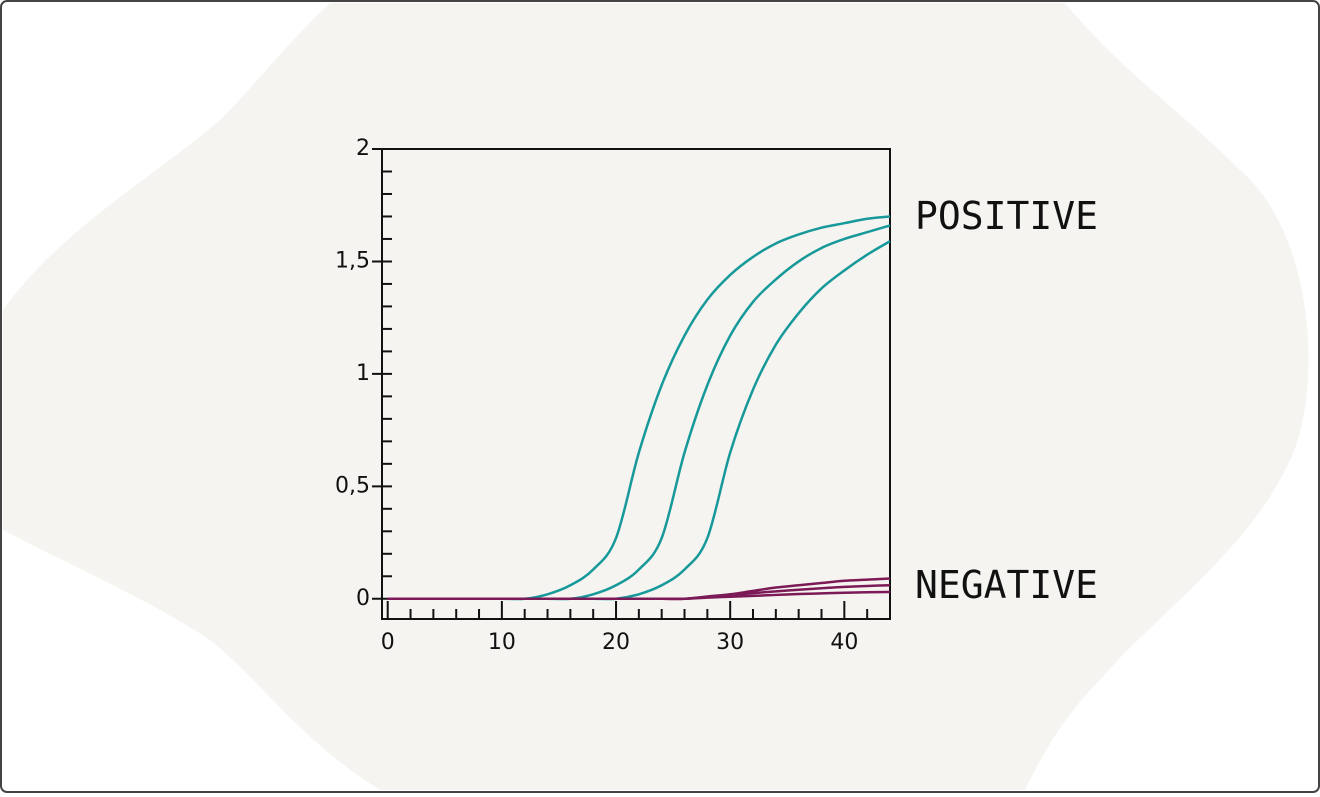 The width and height of the screenshot is (1320, 797). Describe the element at coordinates (352, 485) in the screenshot. I see `y-tick-label: 0,5` at that location.